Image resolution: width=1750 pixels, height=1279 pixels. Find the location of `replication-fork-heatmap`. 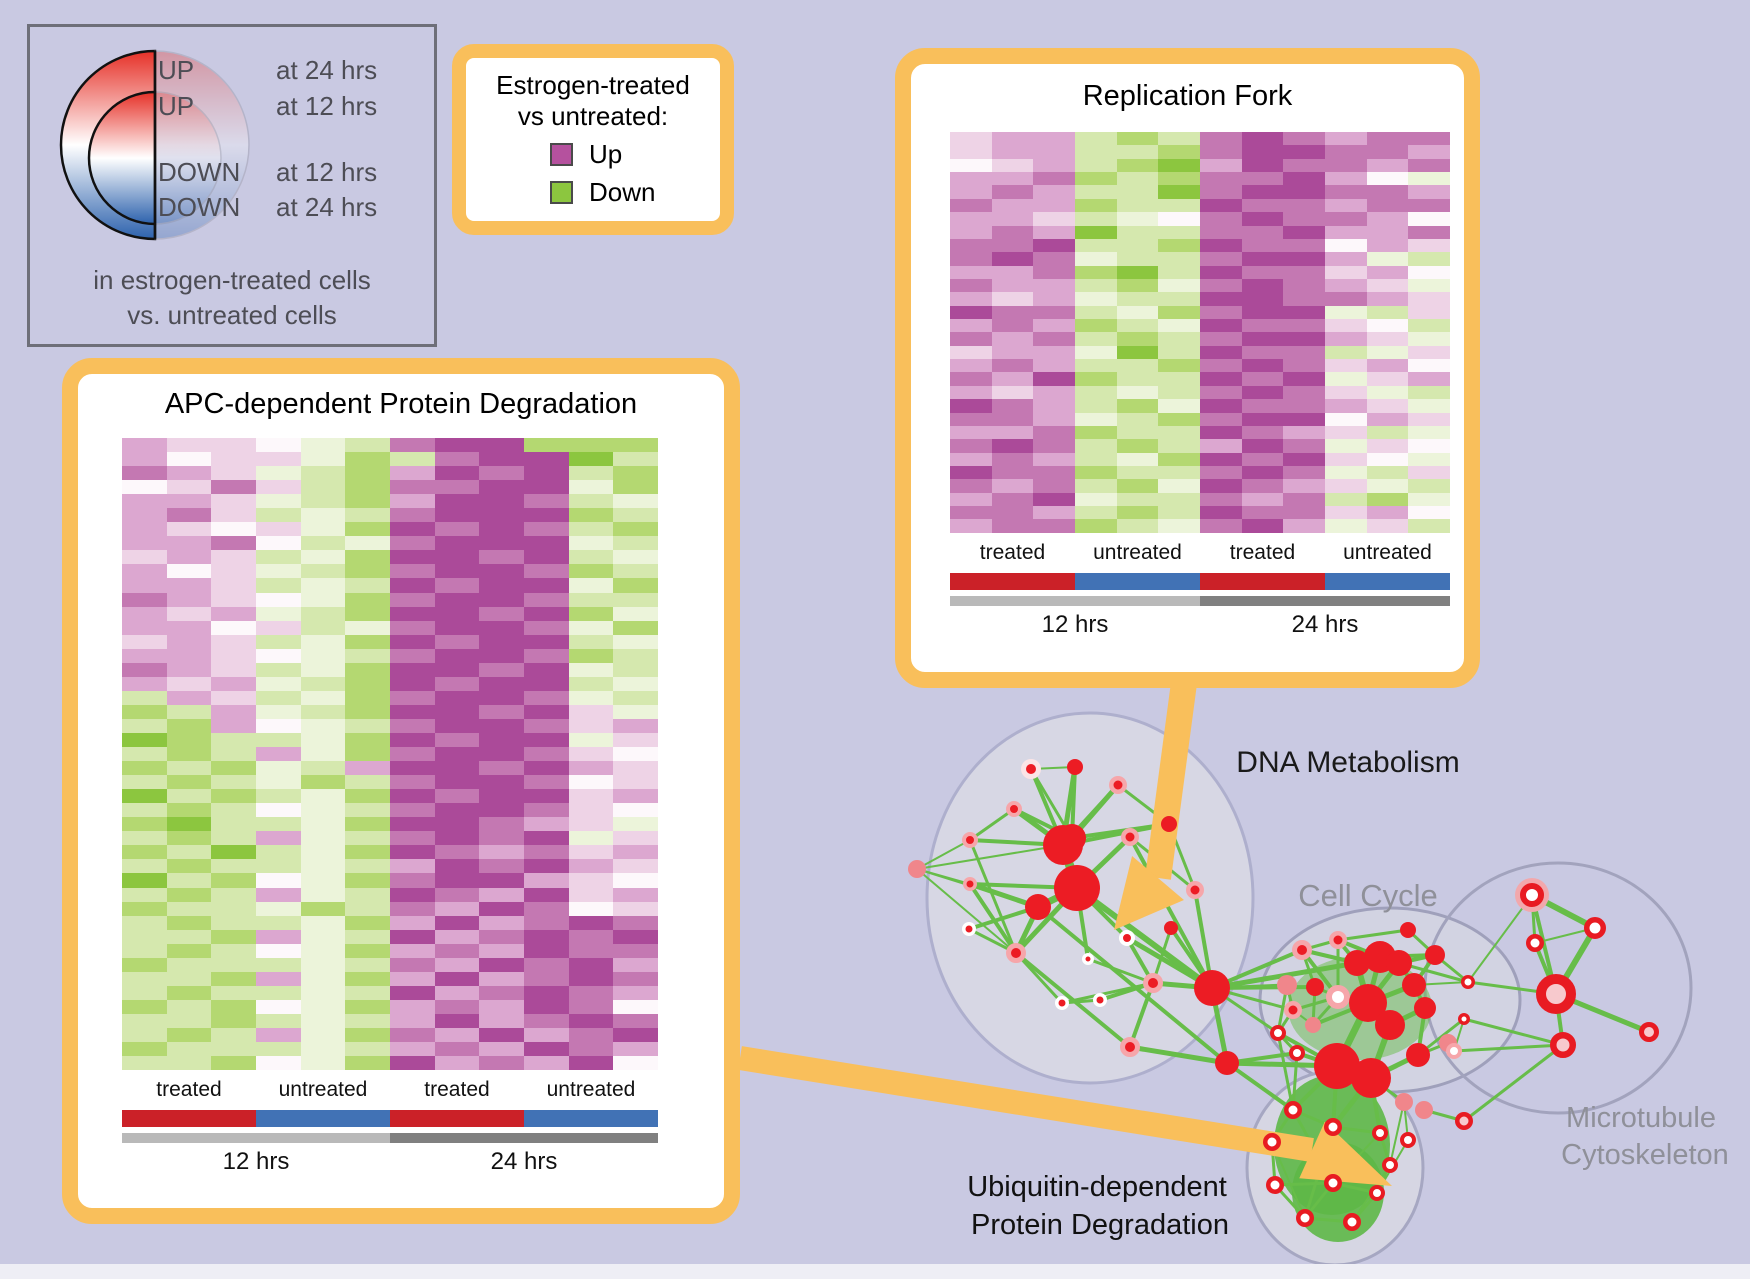

replication-fork-heatmap is located at coordinates (1200, 332).